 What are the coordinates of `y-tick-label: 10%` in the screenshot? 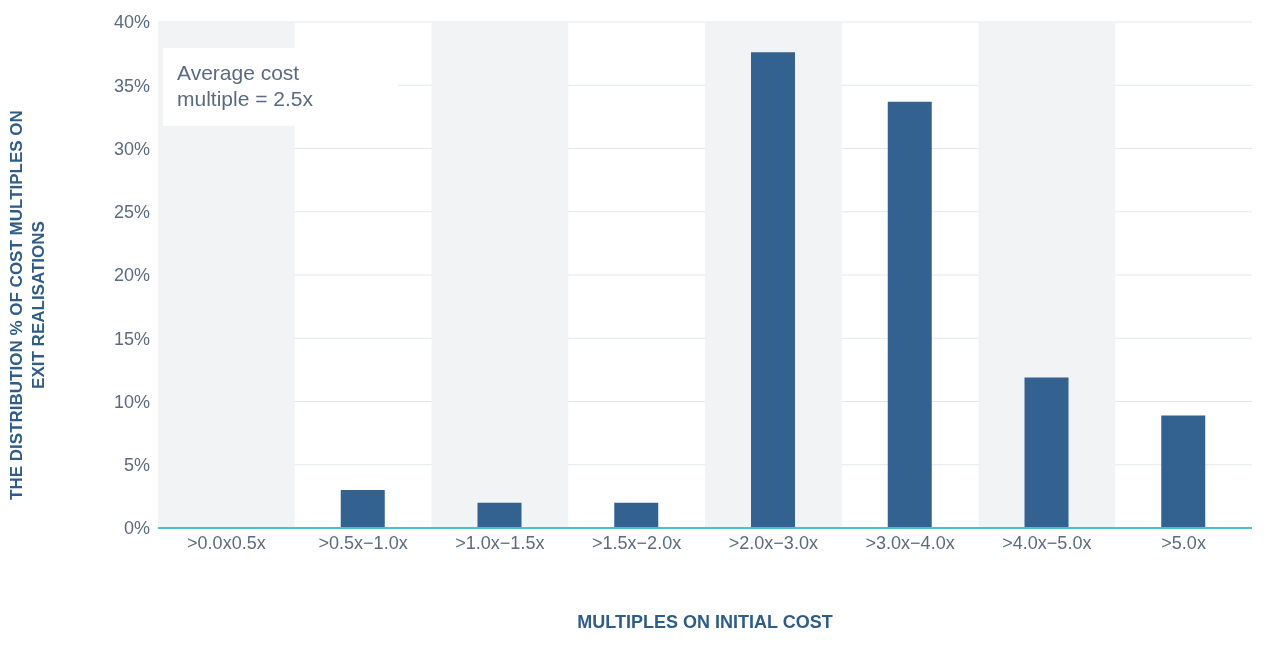 It's located at (131, 401).